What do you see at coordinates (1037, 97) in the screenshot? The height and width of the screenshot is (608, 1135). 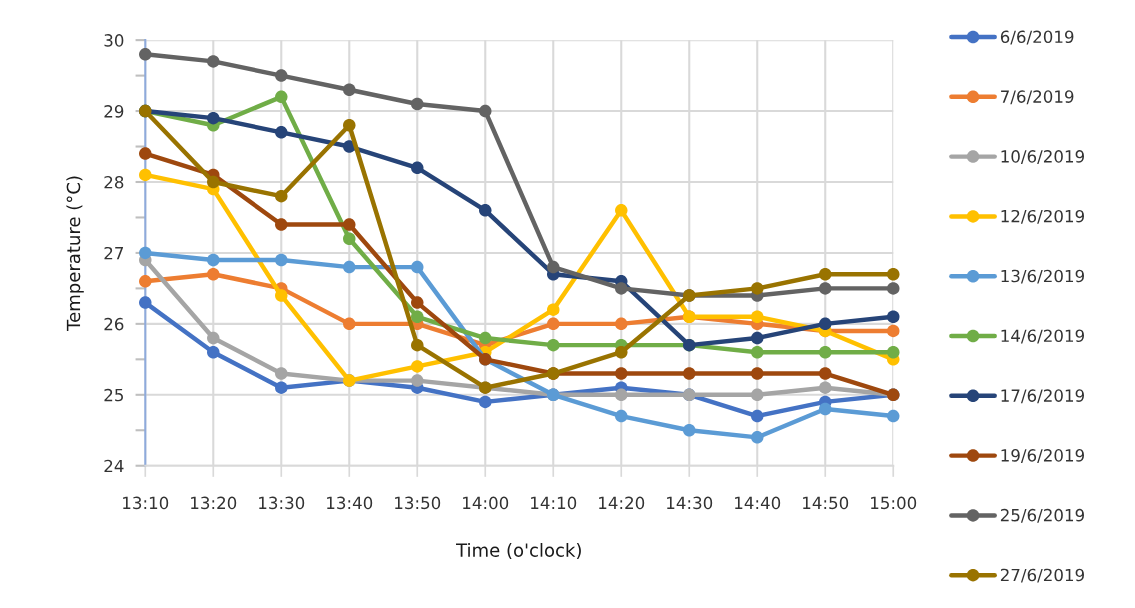 I see `legend-label: 7/6/2019` at bounding box center [1037, 97].